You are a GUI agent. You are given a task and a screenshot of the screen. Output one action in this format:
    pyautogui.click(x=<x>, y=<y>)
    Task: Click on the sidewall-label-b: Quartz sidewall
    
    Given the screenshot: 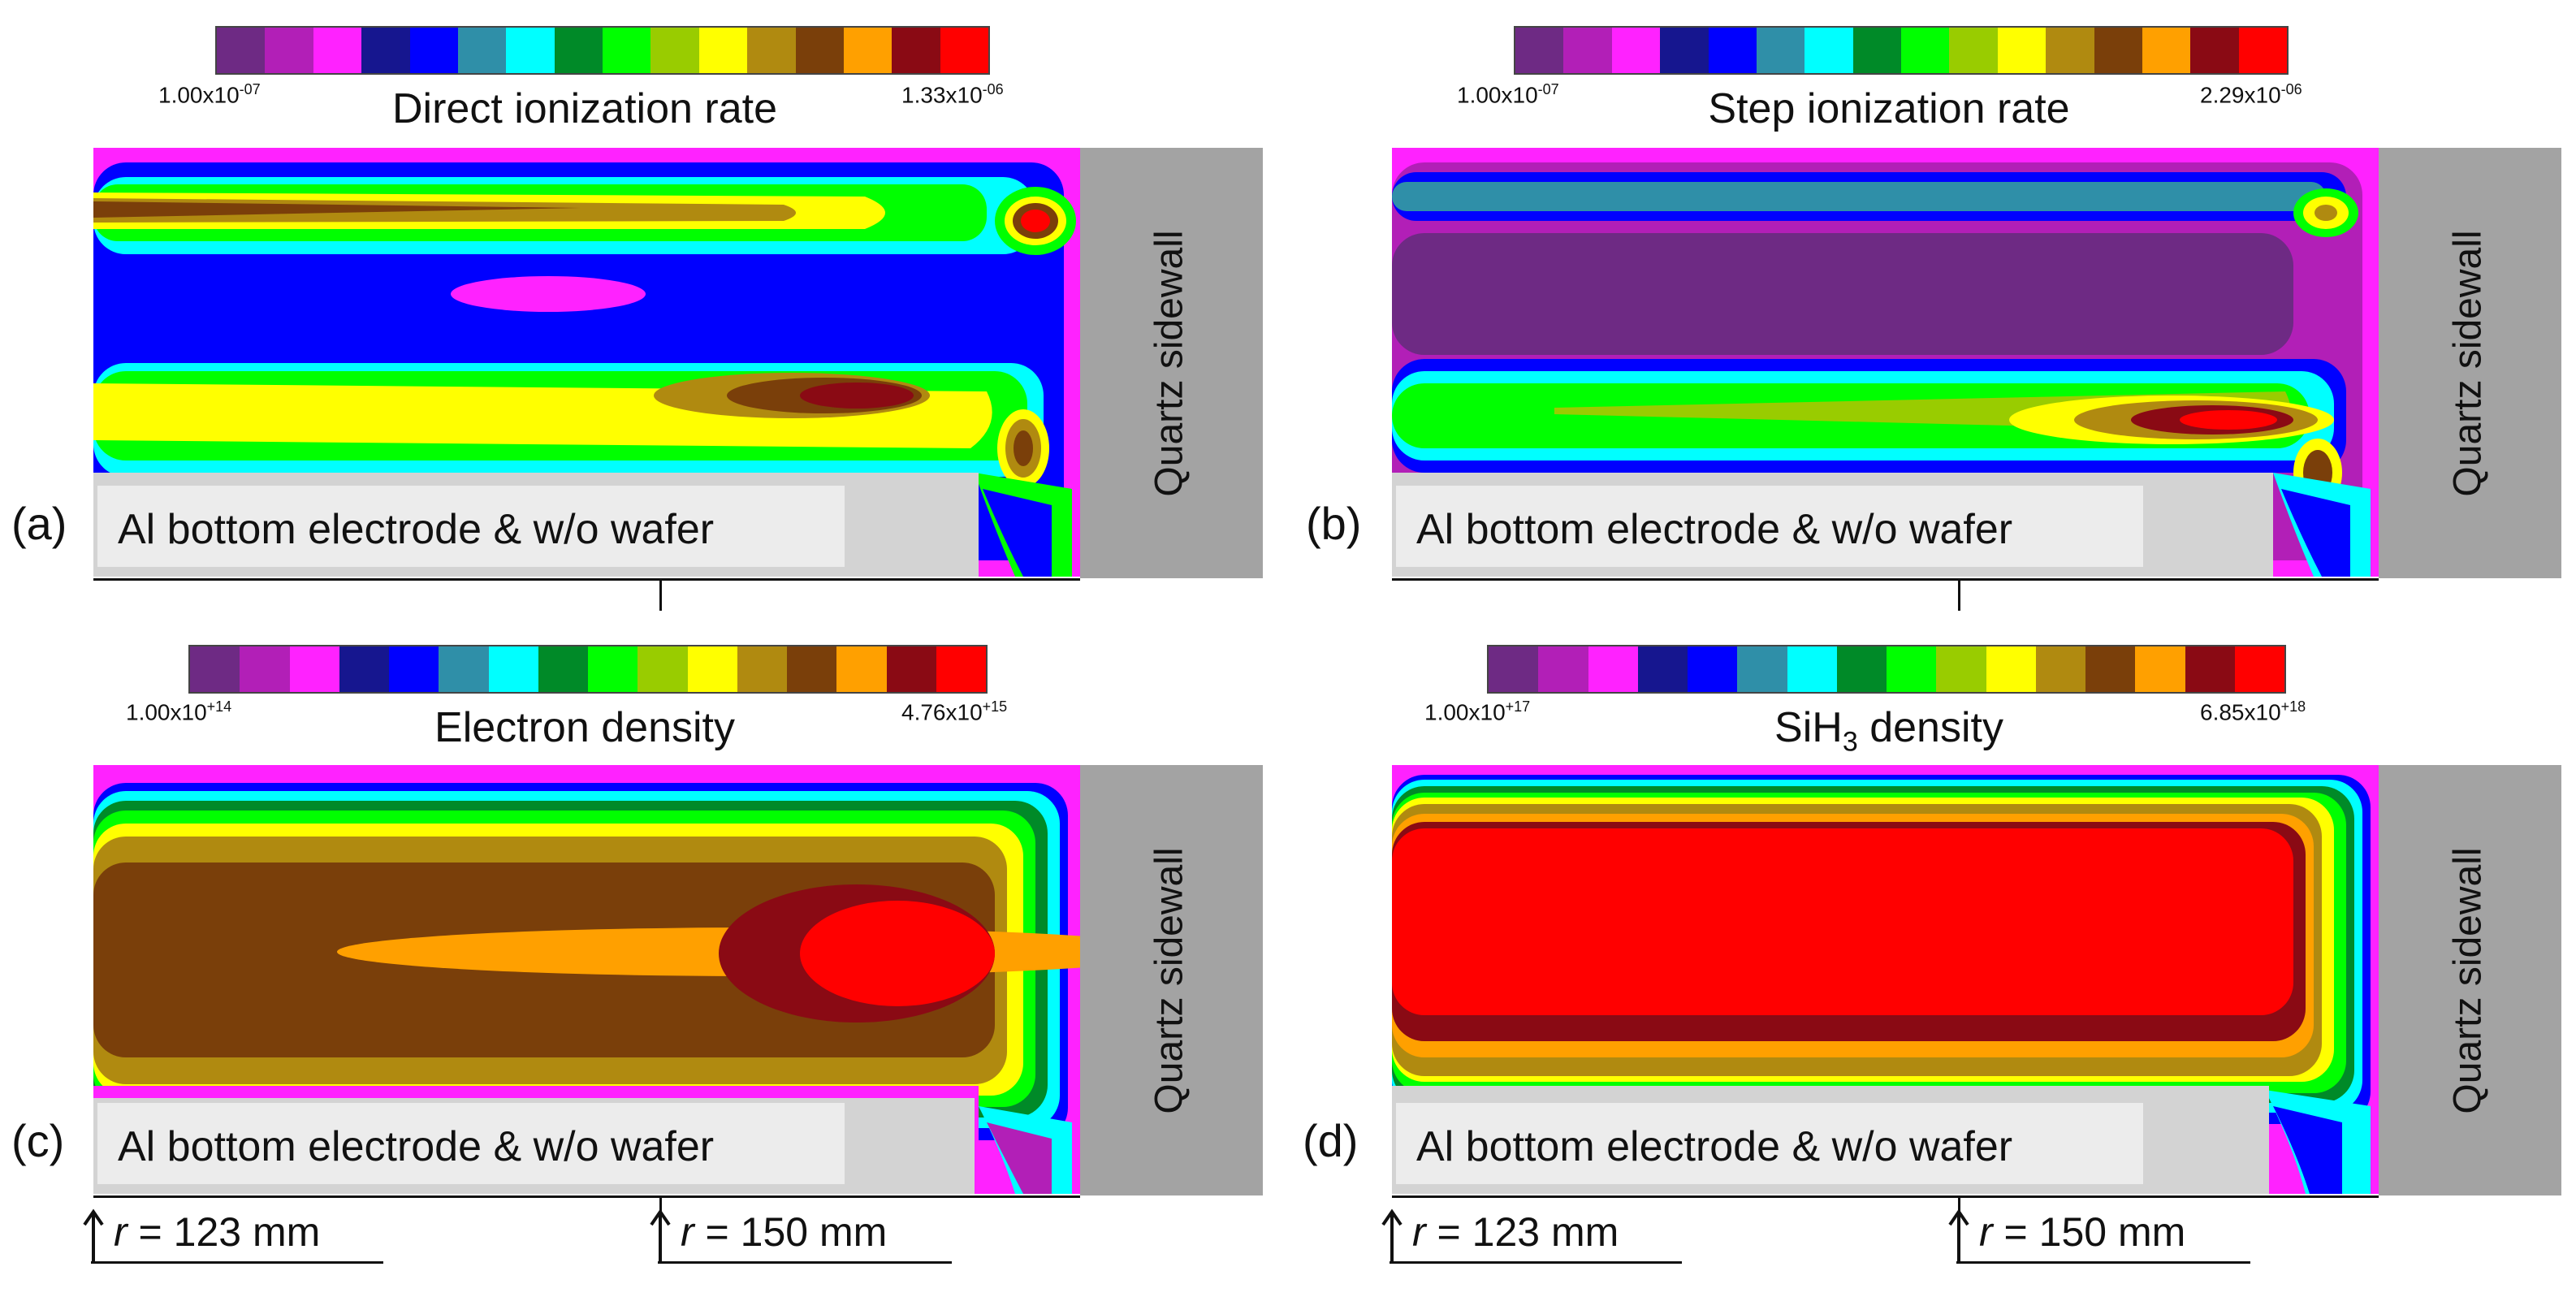 What is the action you would take?
    pyautogui.click(x=2468, y=364)
    